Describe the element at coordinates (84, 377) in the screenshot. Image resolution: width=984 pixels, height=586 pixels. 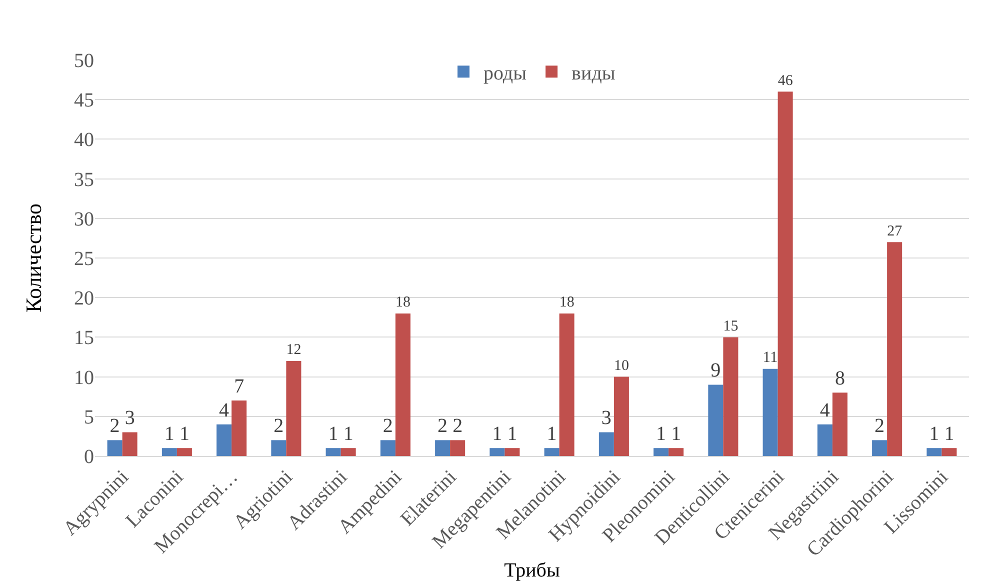
I see `y-tick-label: 10` at that location.